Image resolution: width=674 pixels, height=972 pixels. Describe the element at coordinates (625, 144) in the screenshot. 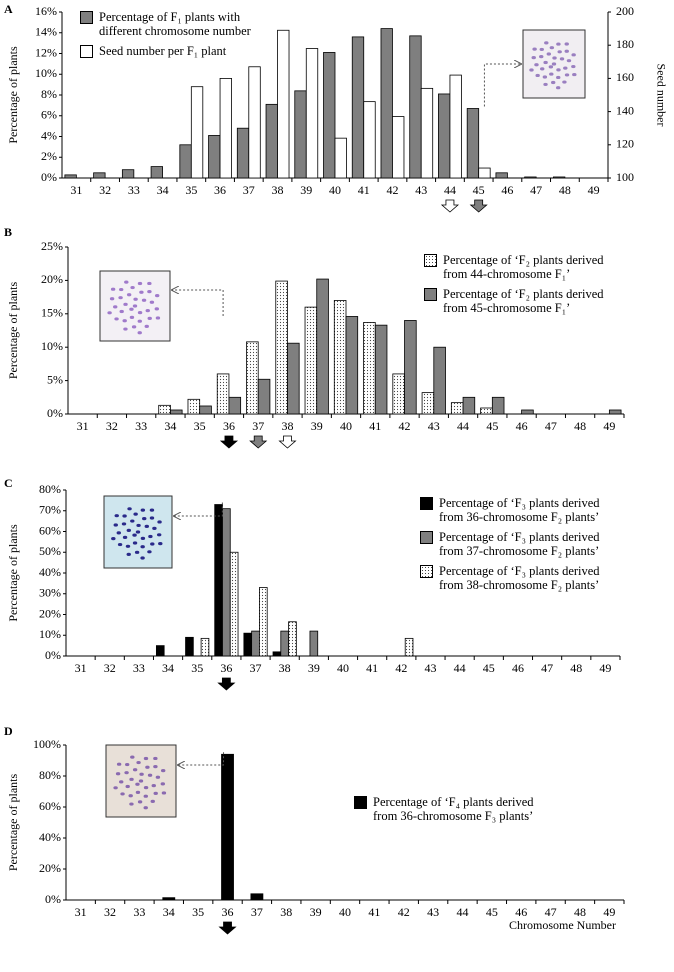

I see `y2-tick-label: 120` at that location.